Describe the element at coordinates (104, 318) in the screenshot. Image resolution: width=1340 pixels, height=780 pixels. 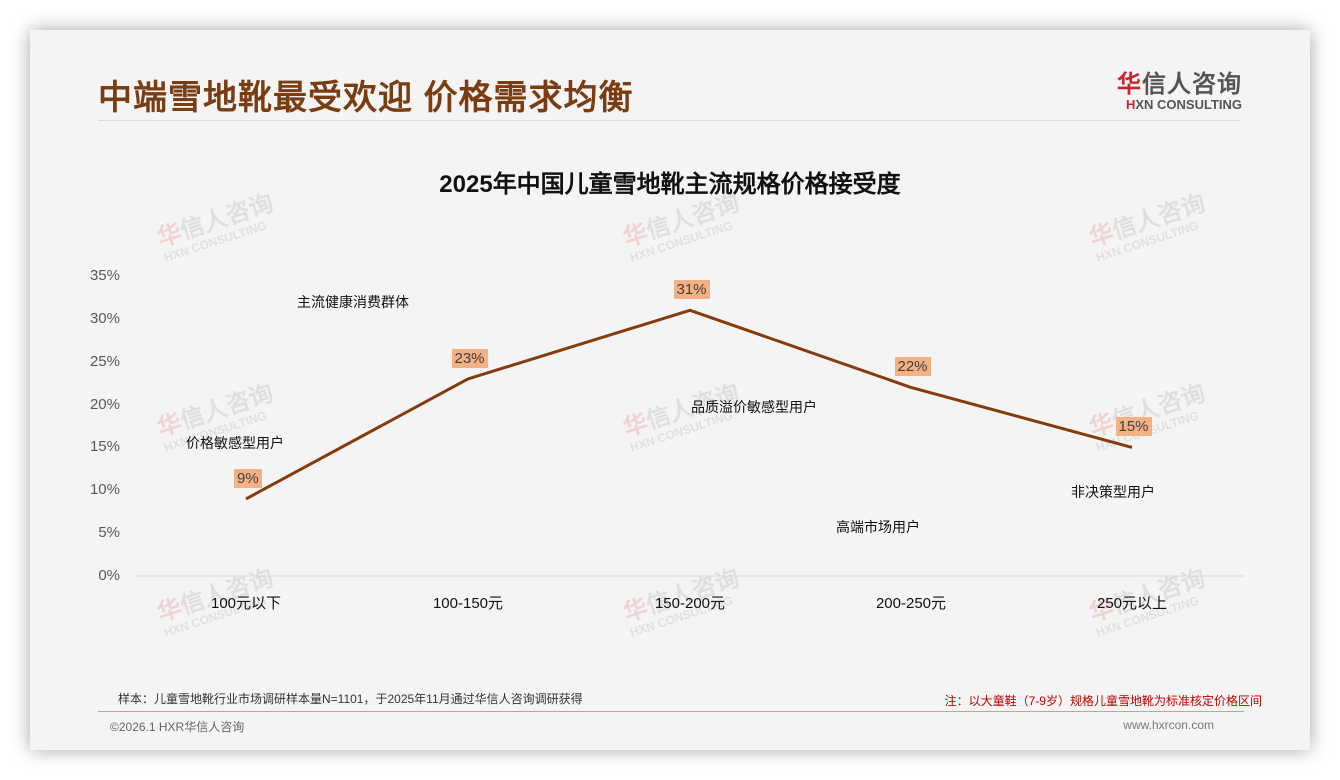
I see `y-tick-label: 30%` at that location.